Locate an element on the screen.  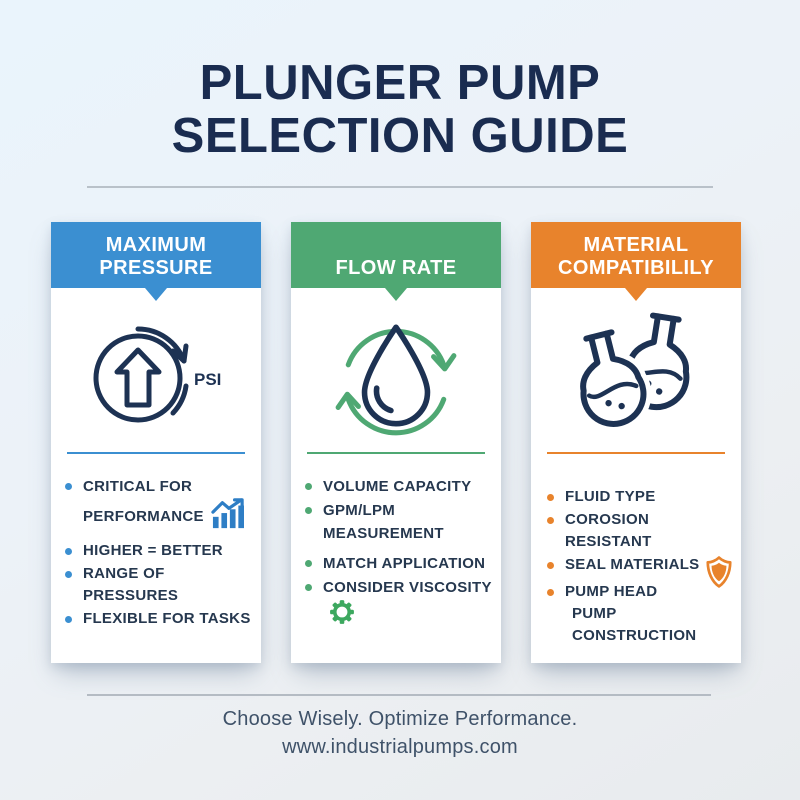
title-line-2: SELECTION GUIDE is located at coordinates (400, 136).